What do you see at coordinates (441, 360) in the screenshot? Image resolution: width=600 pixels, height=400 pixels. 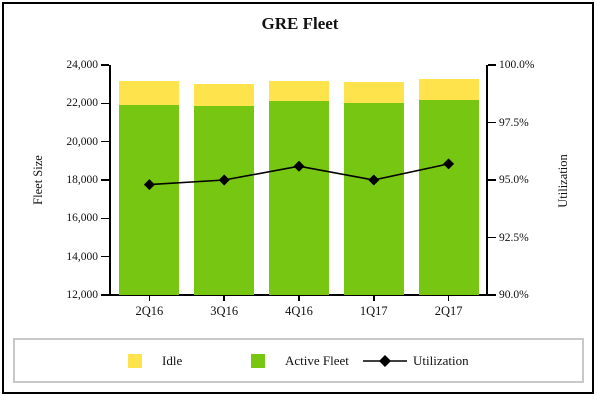 I see `legend-label-utilization: Utilization` at bounding box center [441, 360].